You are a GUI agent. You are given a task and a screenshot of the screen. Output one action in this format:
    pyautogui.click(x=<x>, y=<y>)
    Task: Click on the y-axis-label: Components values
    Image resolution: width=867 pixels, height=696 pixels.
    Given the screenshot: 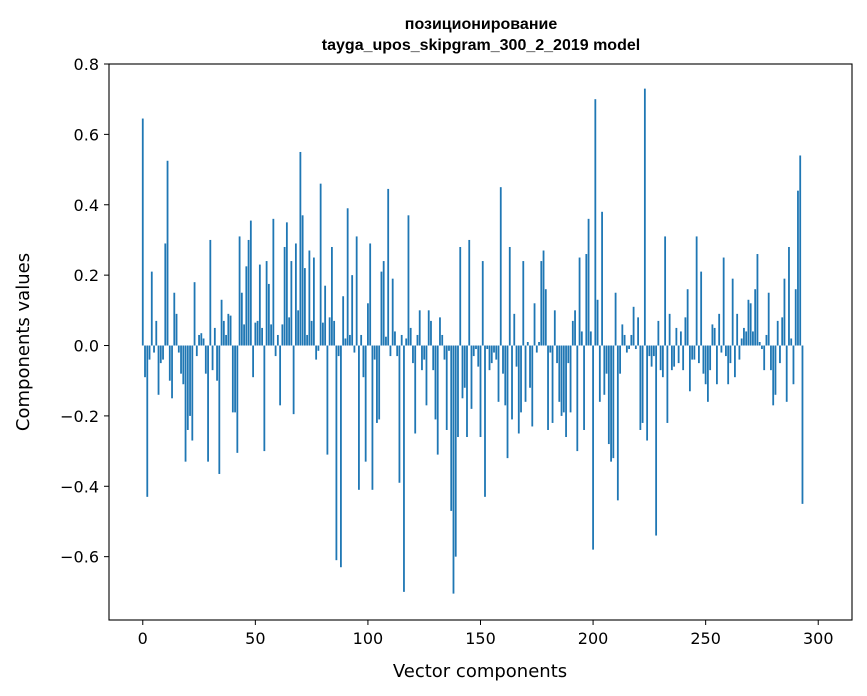 What is the action you would take?
    pyautogui.click(x=23, y=342)
    